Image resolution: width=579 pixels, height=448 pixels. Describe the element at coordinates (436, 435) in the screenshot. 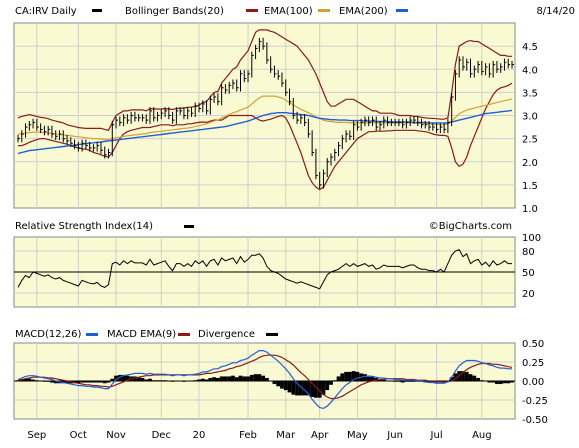

I see `x-tick-label: Jul` at that location.